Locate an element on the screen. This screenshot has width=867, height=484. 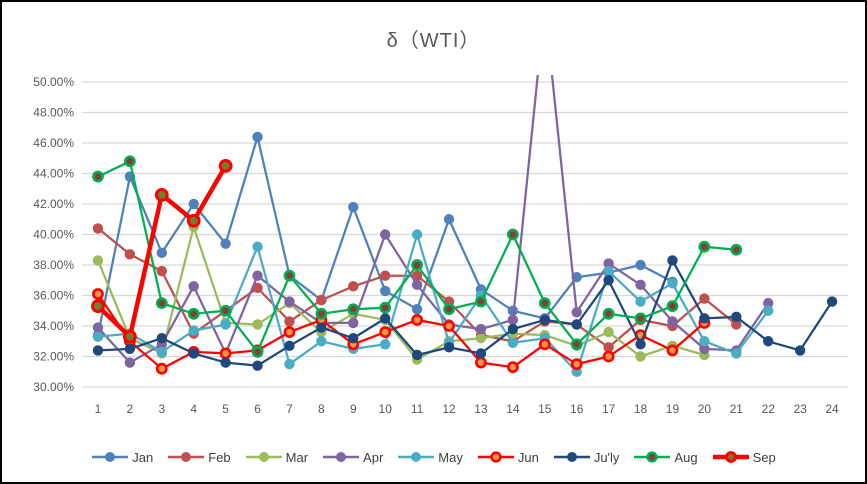
x-tick-label: 8 is located at coordinates (321, 409).